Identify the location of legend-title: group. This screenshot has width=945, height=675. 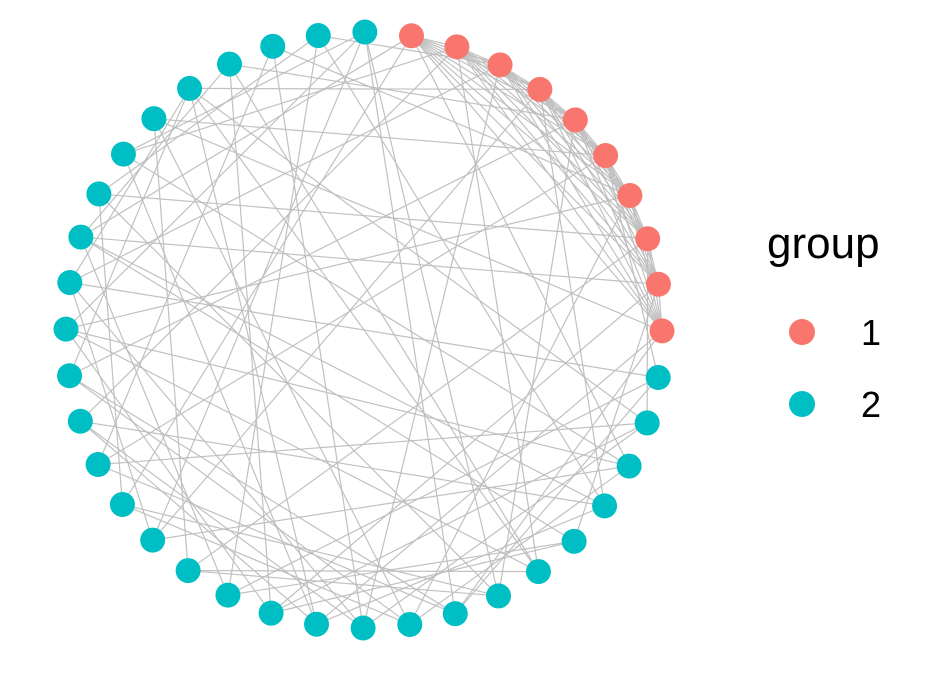
(823, 243).